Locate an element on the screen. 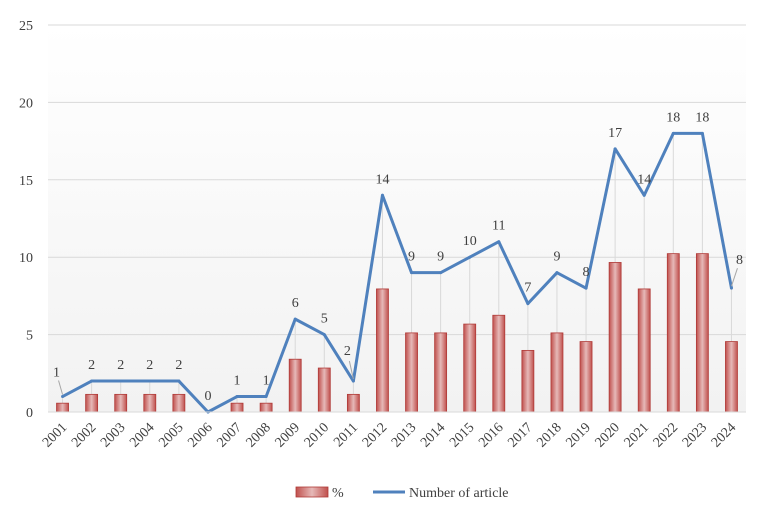  data-label-2022: 18 is located at coordinates (673, 117).